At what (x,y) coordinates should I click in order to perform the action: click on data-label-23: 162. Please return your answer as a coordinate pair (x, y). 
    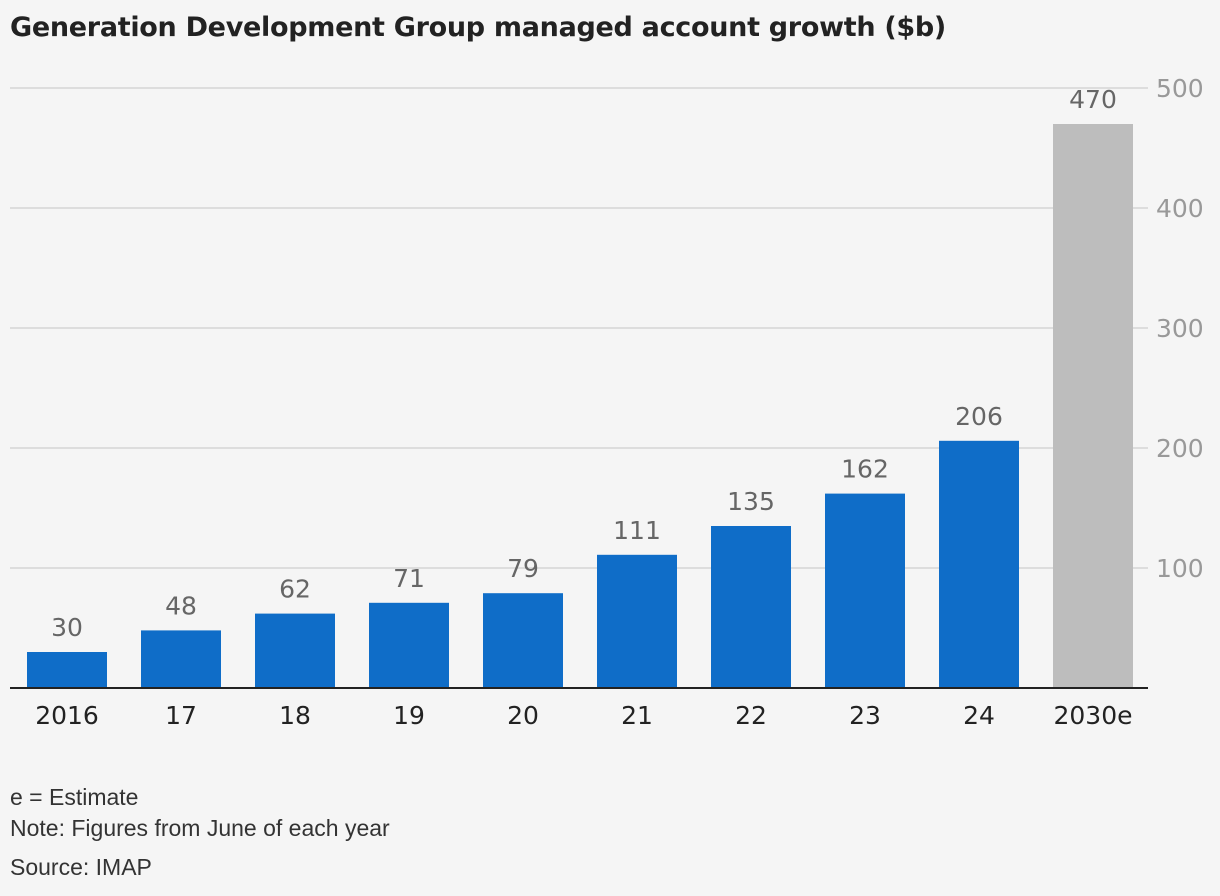
    Looking at the image, I should click on (865, 469).